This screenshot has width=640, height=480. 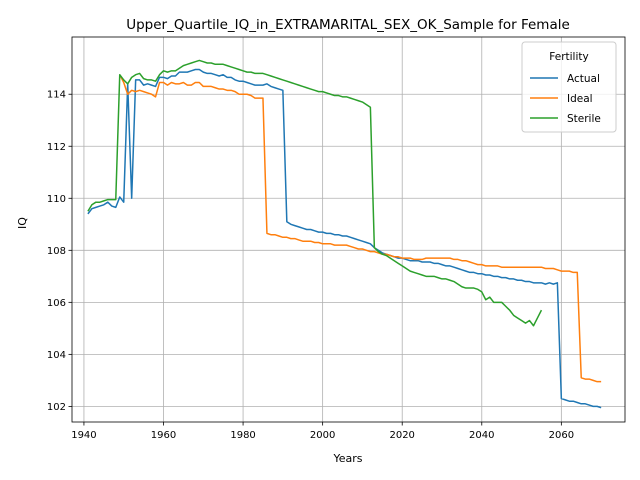 What do you see at coordinates (56, 251) in the screenshot?
I see `y-tick-label: 108` at bounding box center [56, 251].